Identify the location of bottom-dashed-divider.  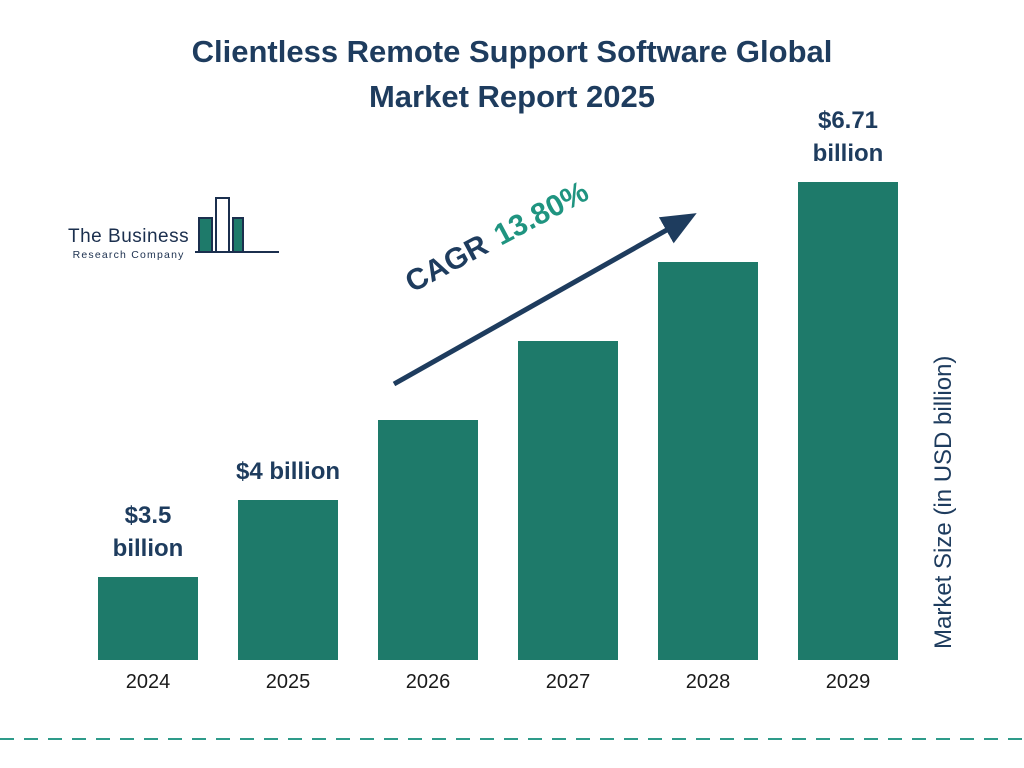
(512, 739).